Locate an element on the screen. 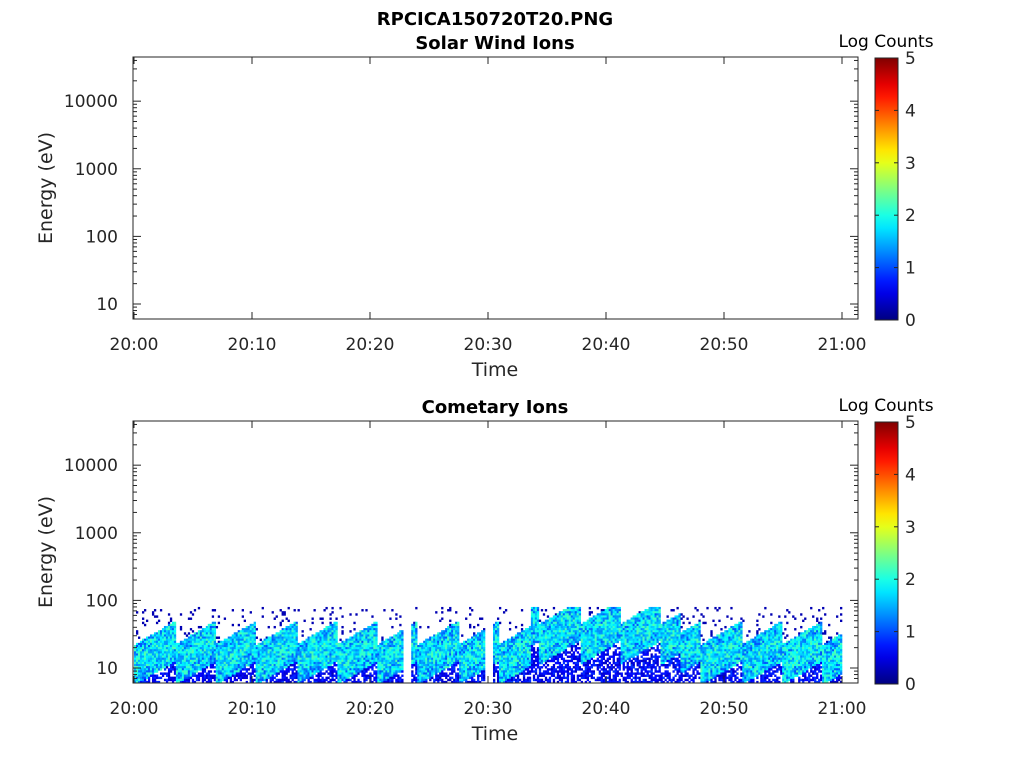 The image size is (1024, 768). cometary-heatmap is located at coordinates (488, 645).